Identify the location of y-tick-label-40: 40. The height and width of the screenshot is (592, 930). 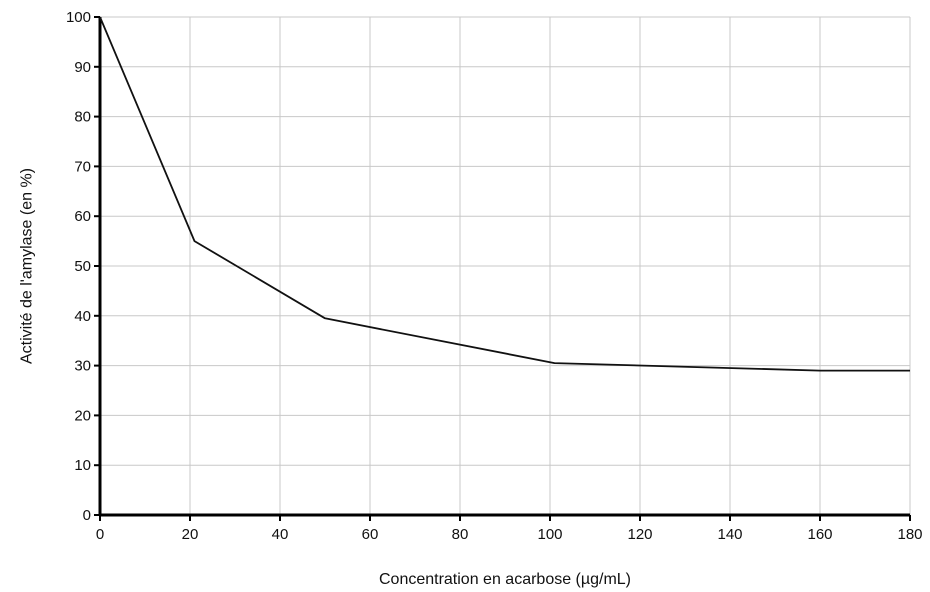
(82, 316).